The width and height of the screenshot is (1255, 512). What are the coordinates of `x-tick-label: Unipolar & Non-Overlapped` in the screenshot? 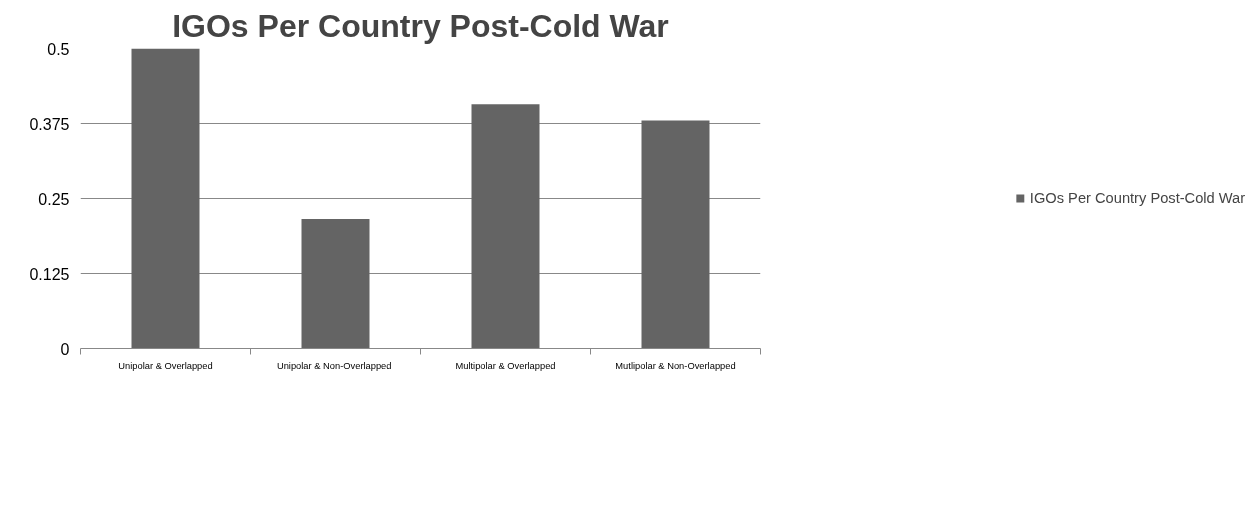 It's located at (334, 365).